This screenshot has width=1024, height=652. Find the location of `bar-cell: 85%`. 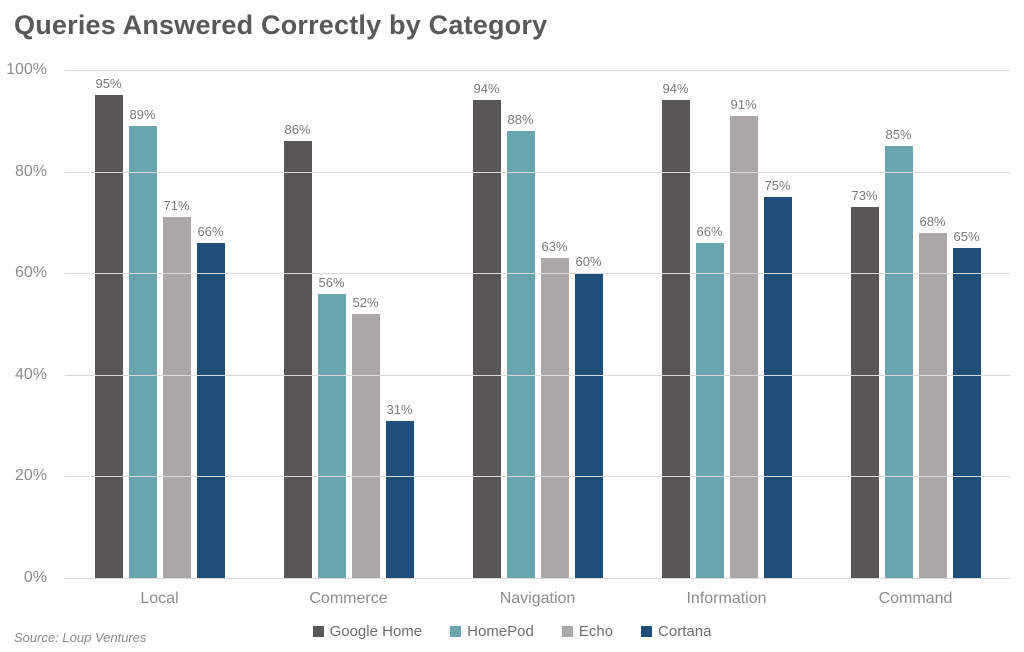

bar-cell: 85% is located at coordinates (898, 324).